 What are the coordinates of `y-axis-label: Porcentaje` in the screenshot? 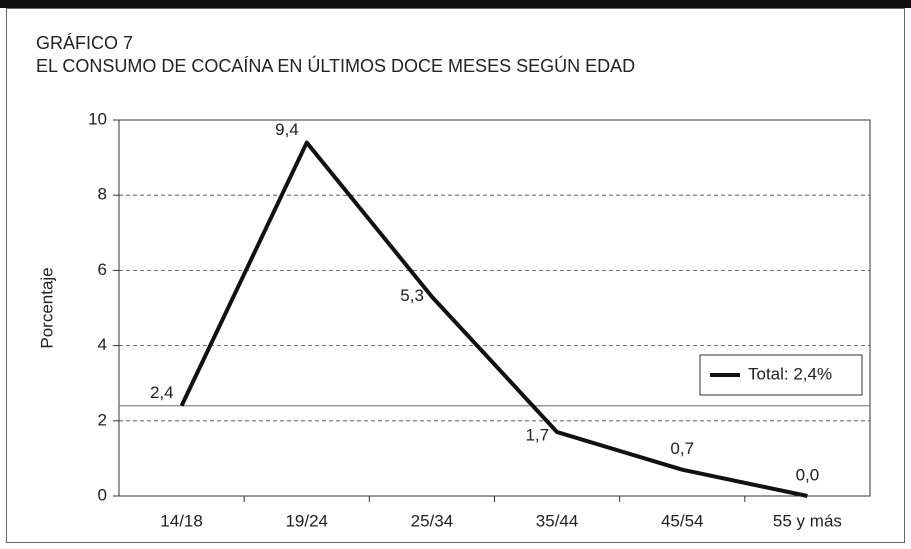 It's located at (46, 307).